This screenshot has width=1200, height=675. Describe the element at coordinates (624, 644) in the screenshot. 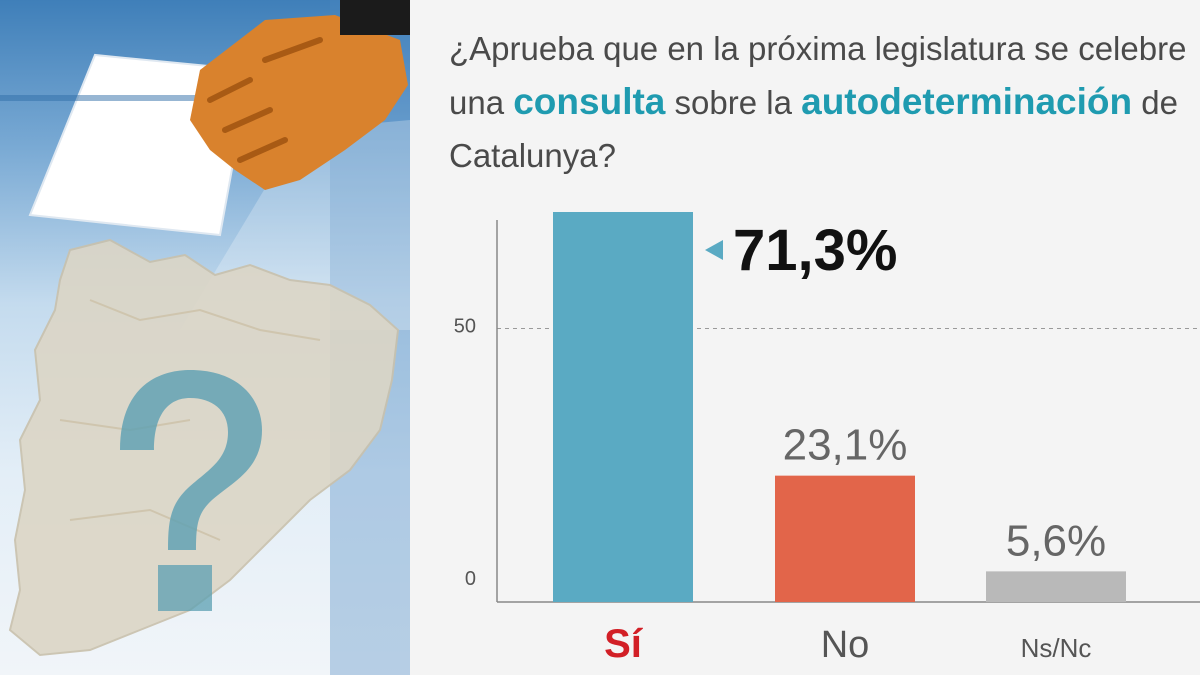

I see `category-label-0: Sí` at that location.